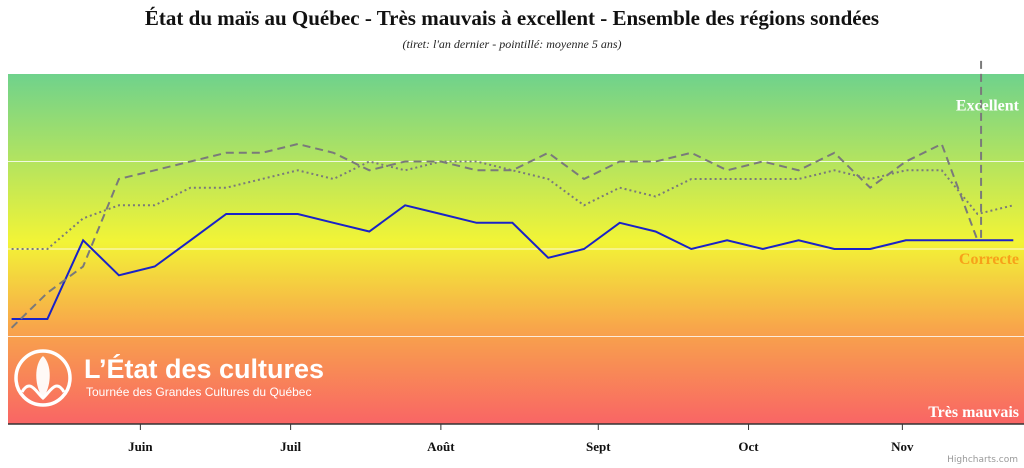 The height and width of the screenshot is (468, 1024). I want to click on x-tick-label: Août, so click(441, 446).